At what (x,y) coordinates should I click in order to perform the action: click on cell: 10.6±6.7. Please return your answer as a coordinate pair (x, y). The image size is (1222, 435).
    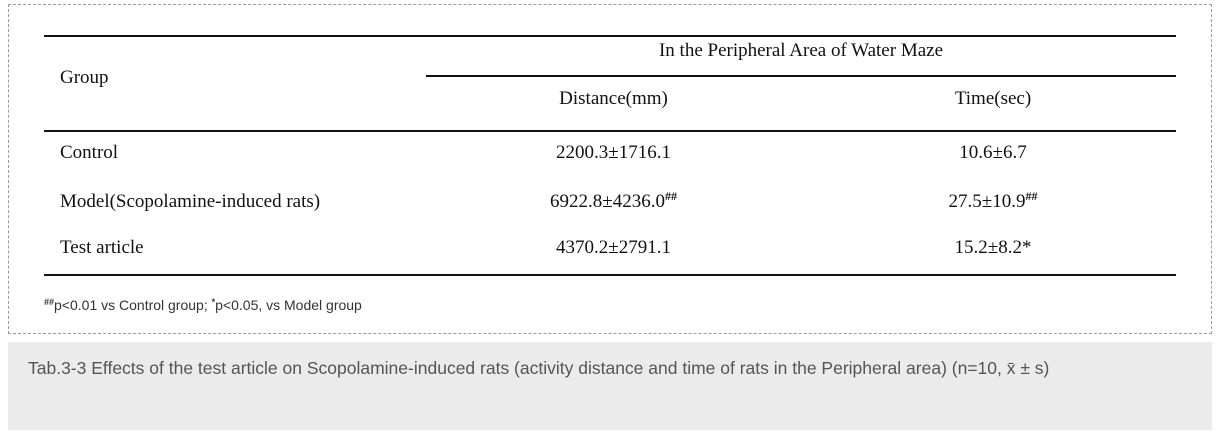
    Looking at the image, I should click on (993, 153).